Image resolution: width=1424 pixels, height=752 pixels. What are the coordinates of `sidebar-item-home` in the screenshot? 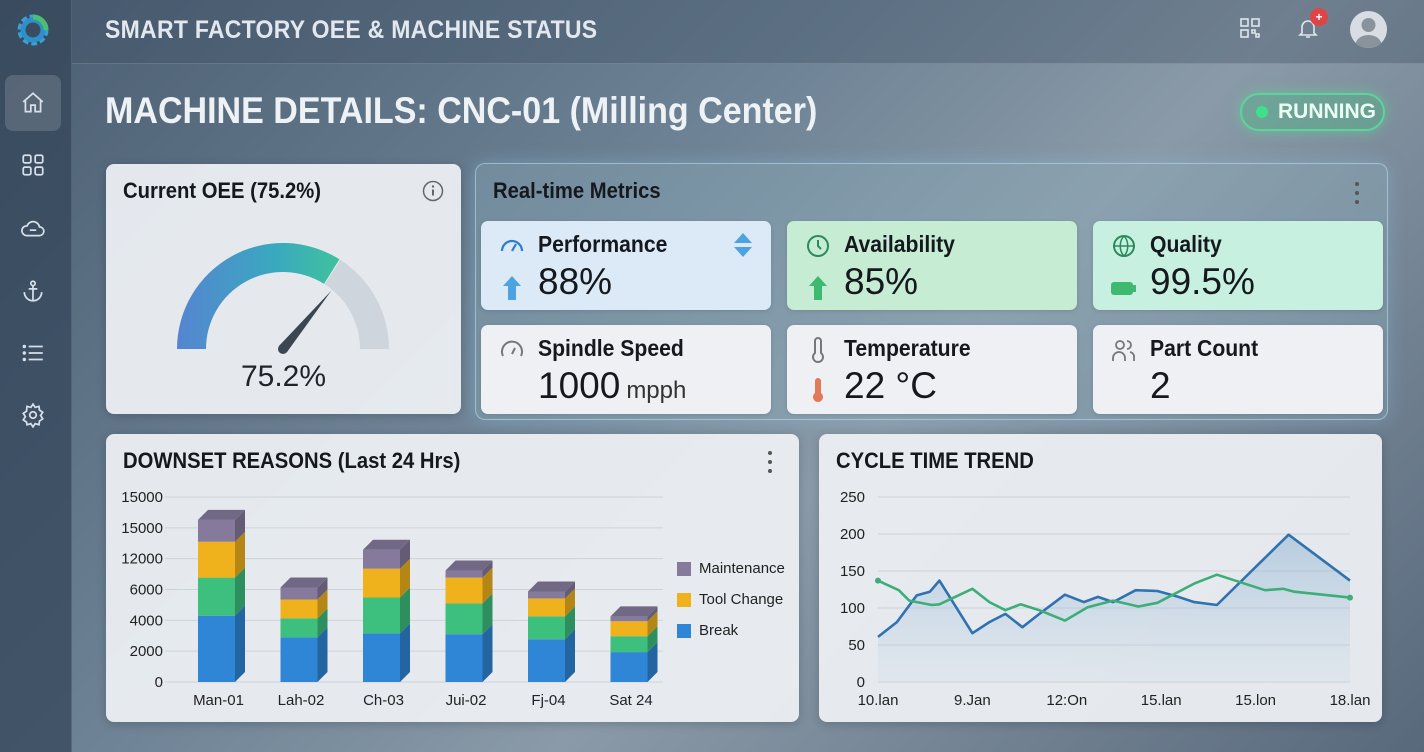 It's located at (33, 103).